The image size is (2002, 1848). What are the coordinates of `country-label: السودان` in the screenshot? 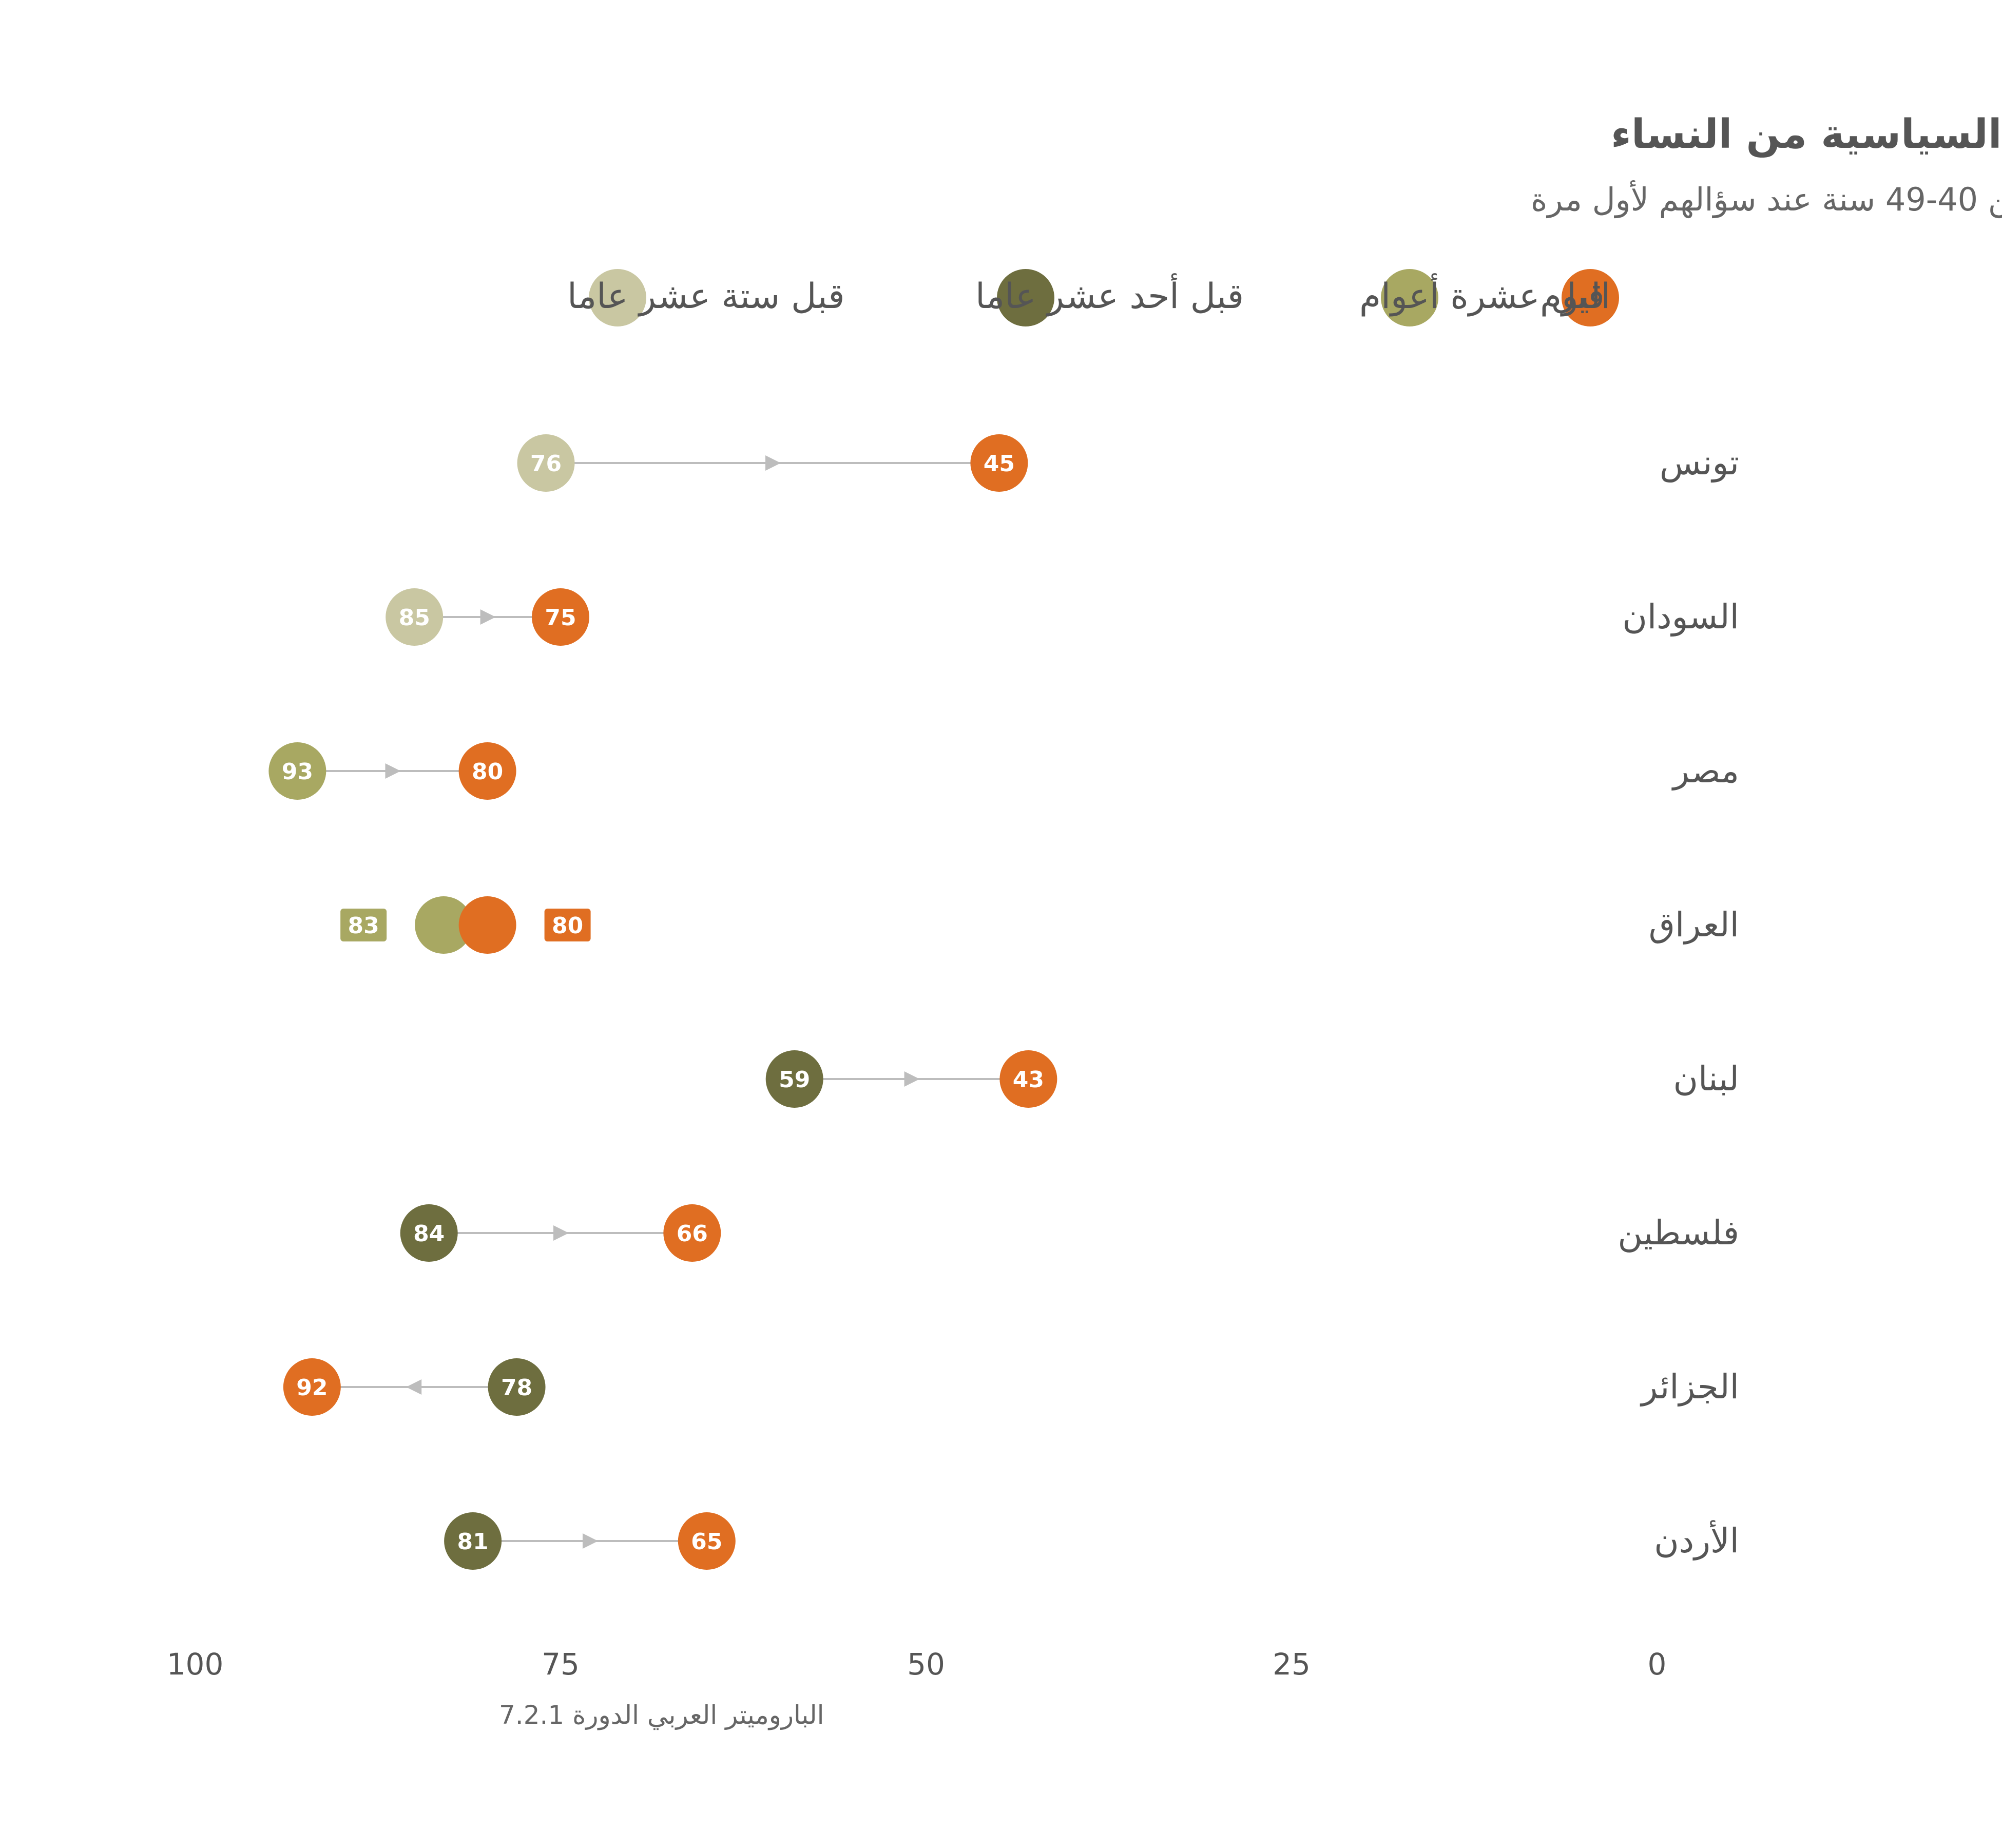 It's located at (1680, 617).